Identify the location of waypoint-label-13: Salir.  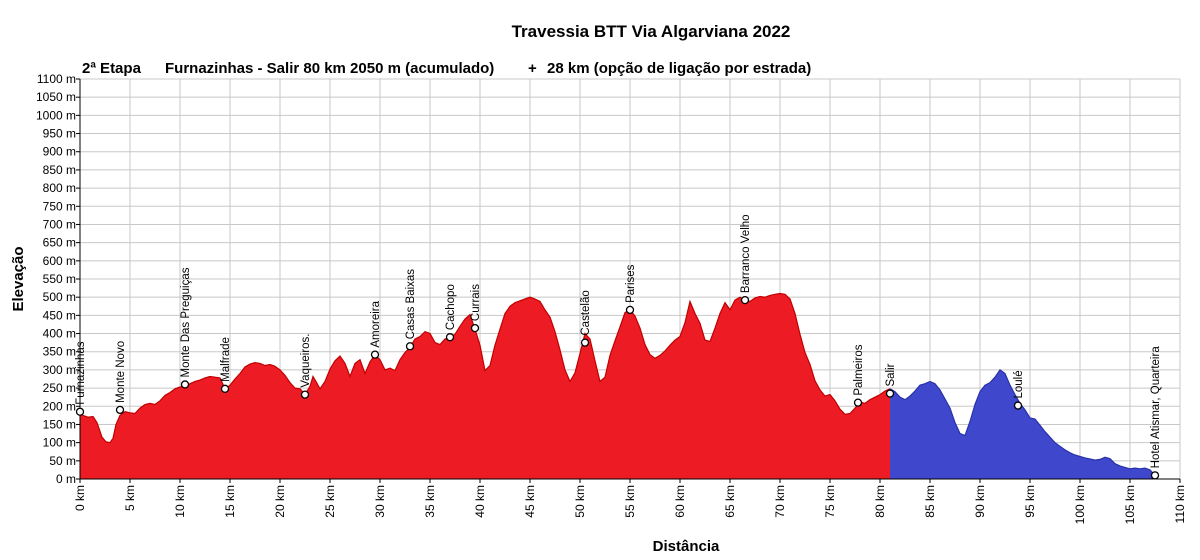
(891, 374).